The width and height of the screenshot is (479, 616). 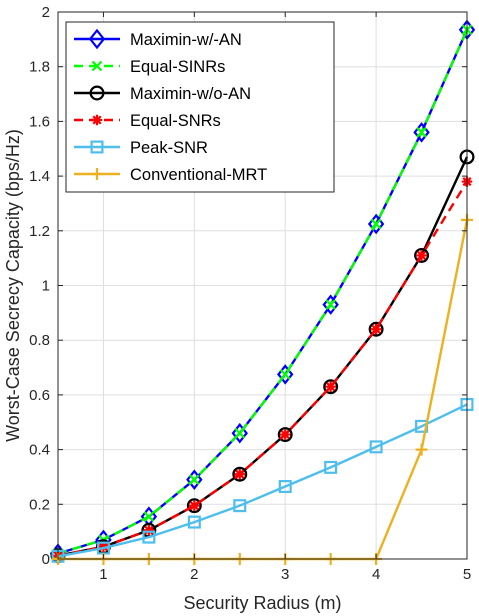 What do you see at coordinates (39, 450) in the screenshot?
I see `y-tick-label: 0.4` at bounding box center [39, 450].